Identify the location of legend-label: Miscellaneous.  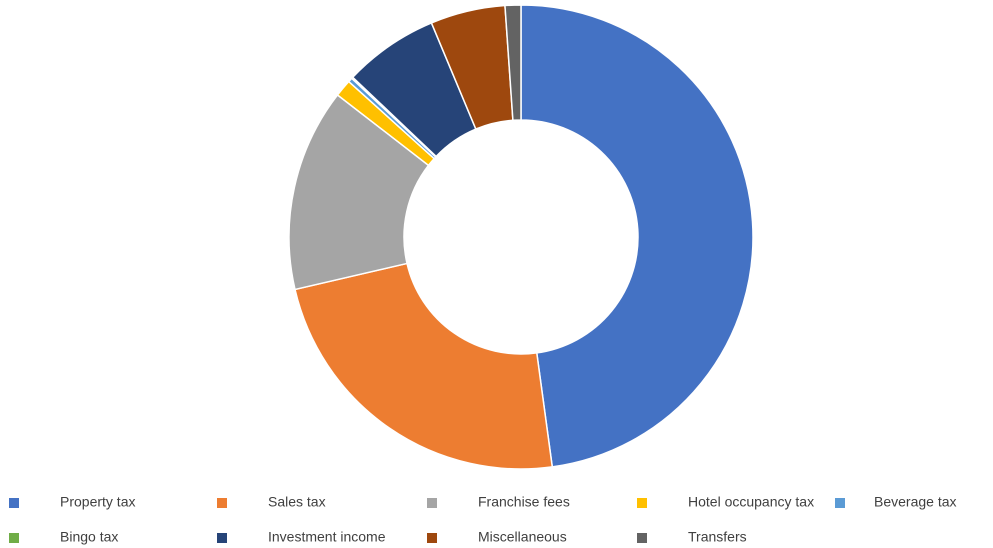
(522, 537).